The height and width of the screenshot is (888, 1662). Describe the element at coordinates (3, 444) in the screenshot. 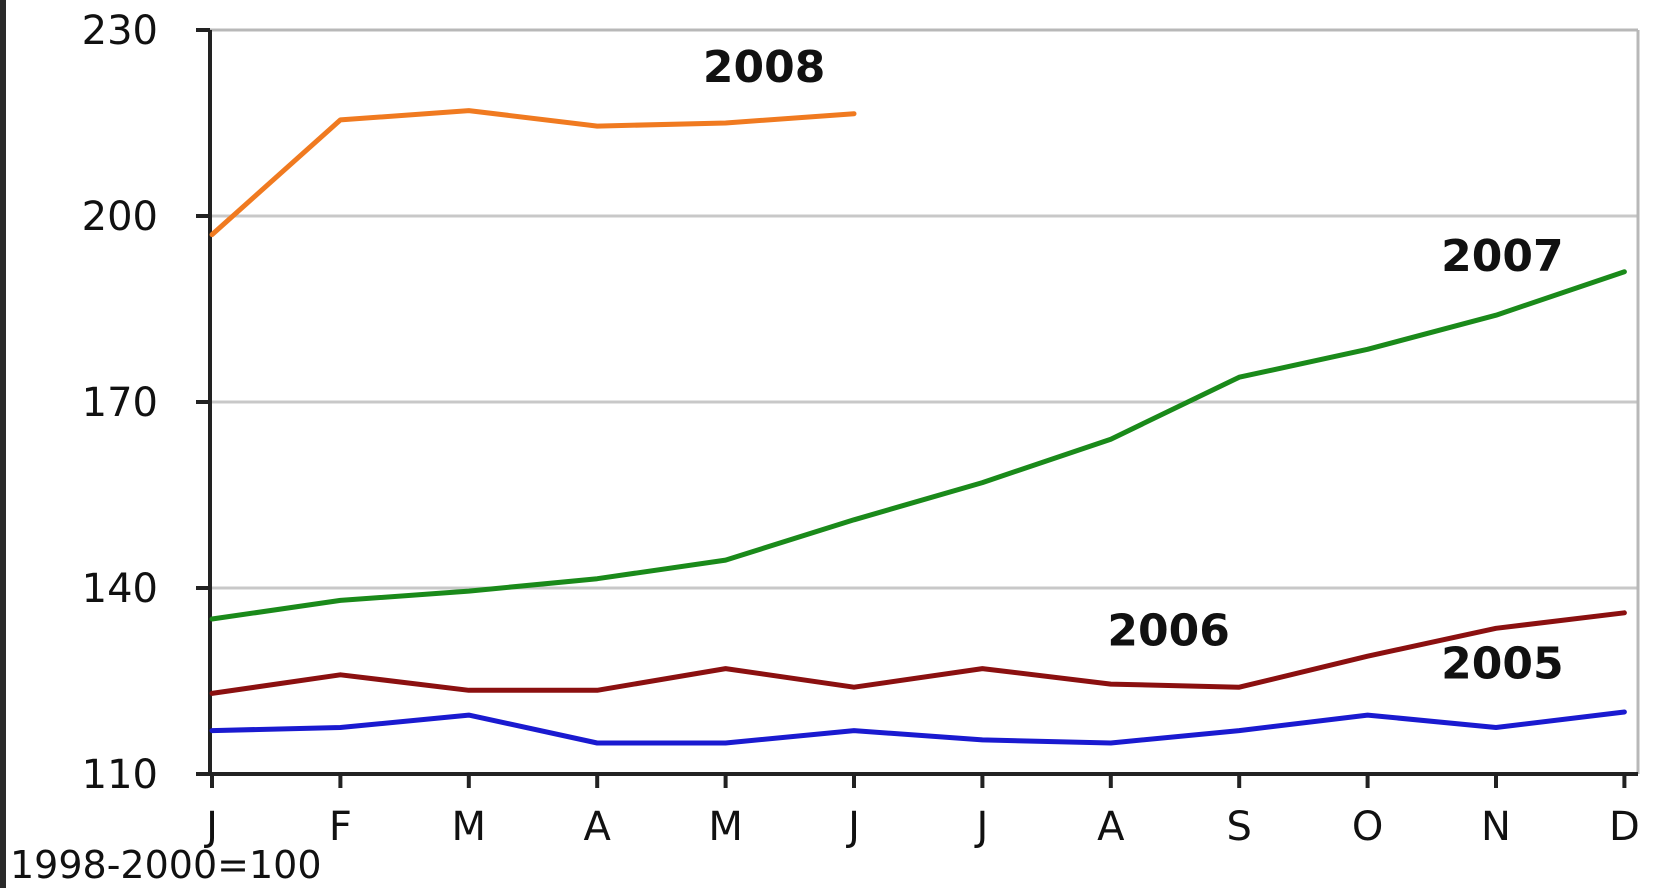

I see `left-border` at that location.